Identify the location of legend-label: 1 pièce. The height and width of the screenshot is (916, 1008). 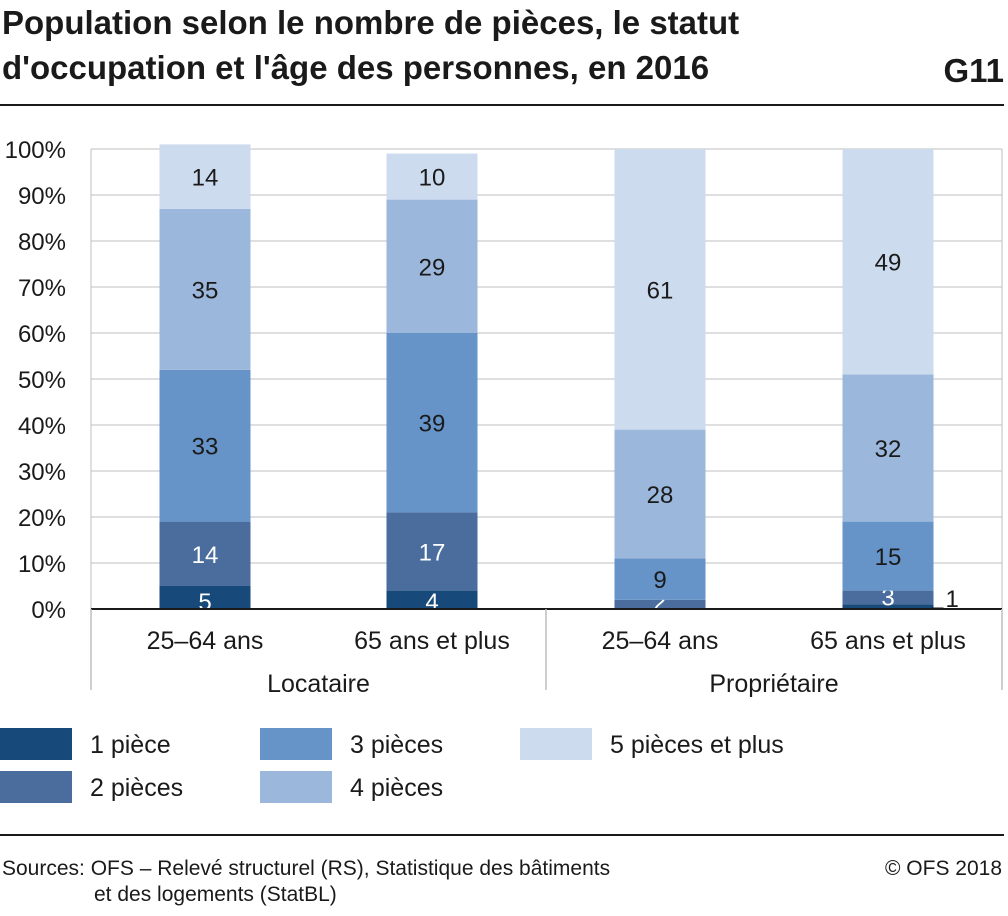
(130, 745).